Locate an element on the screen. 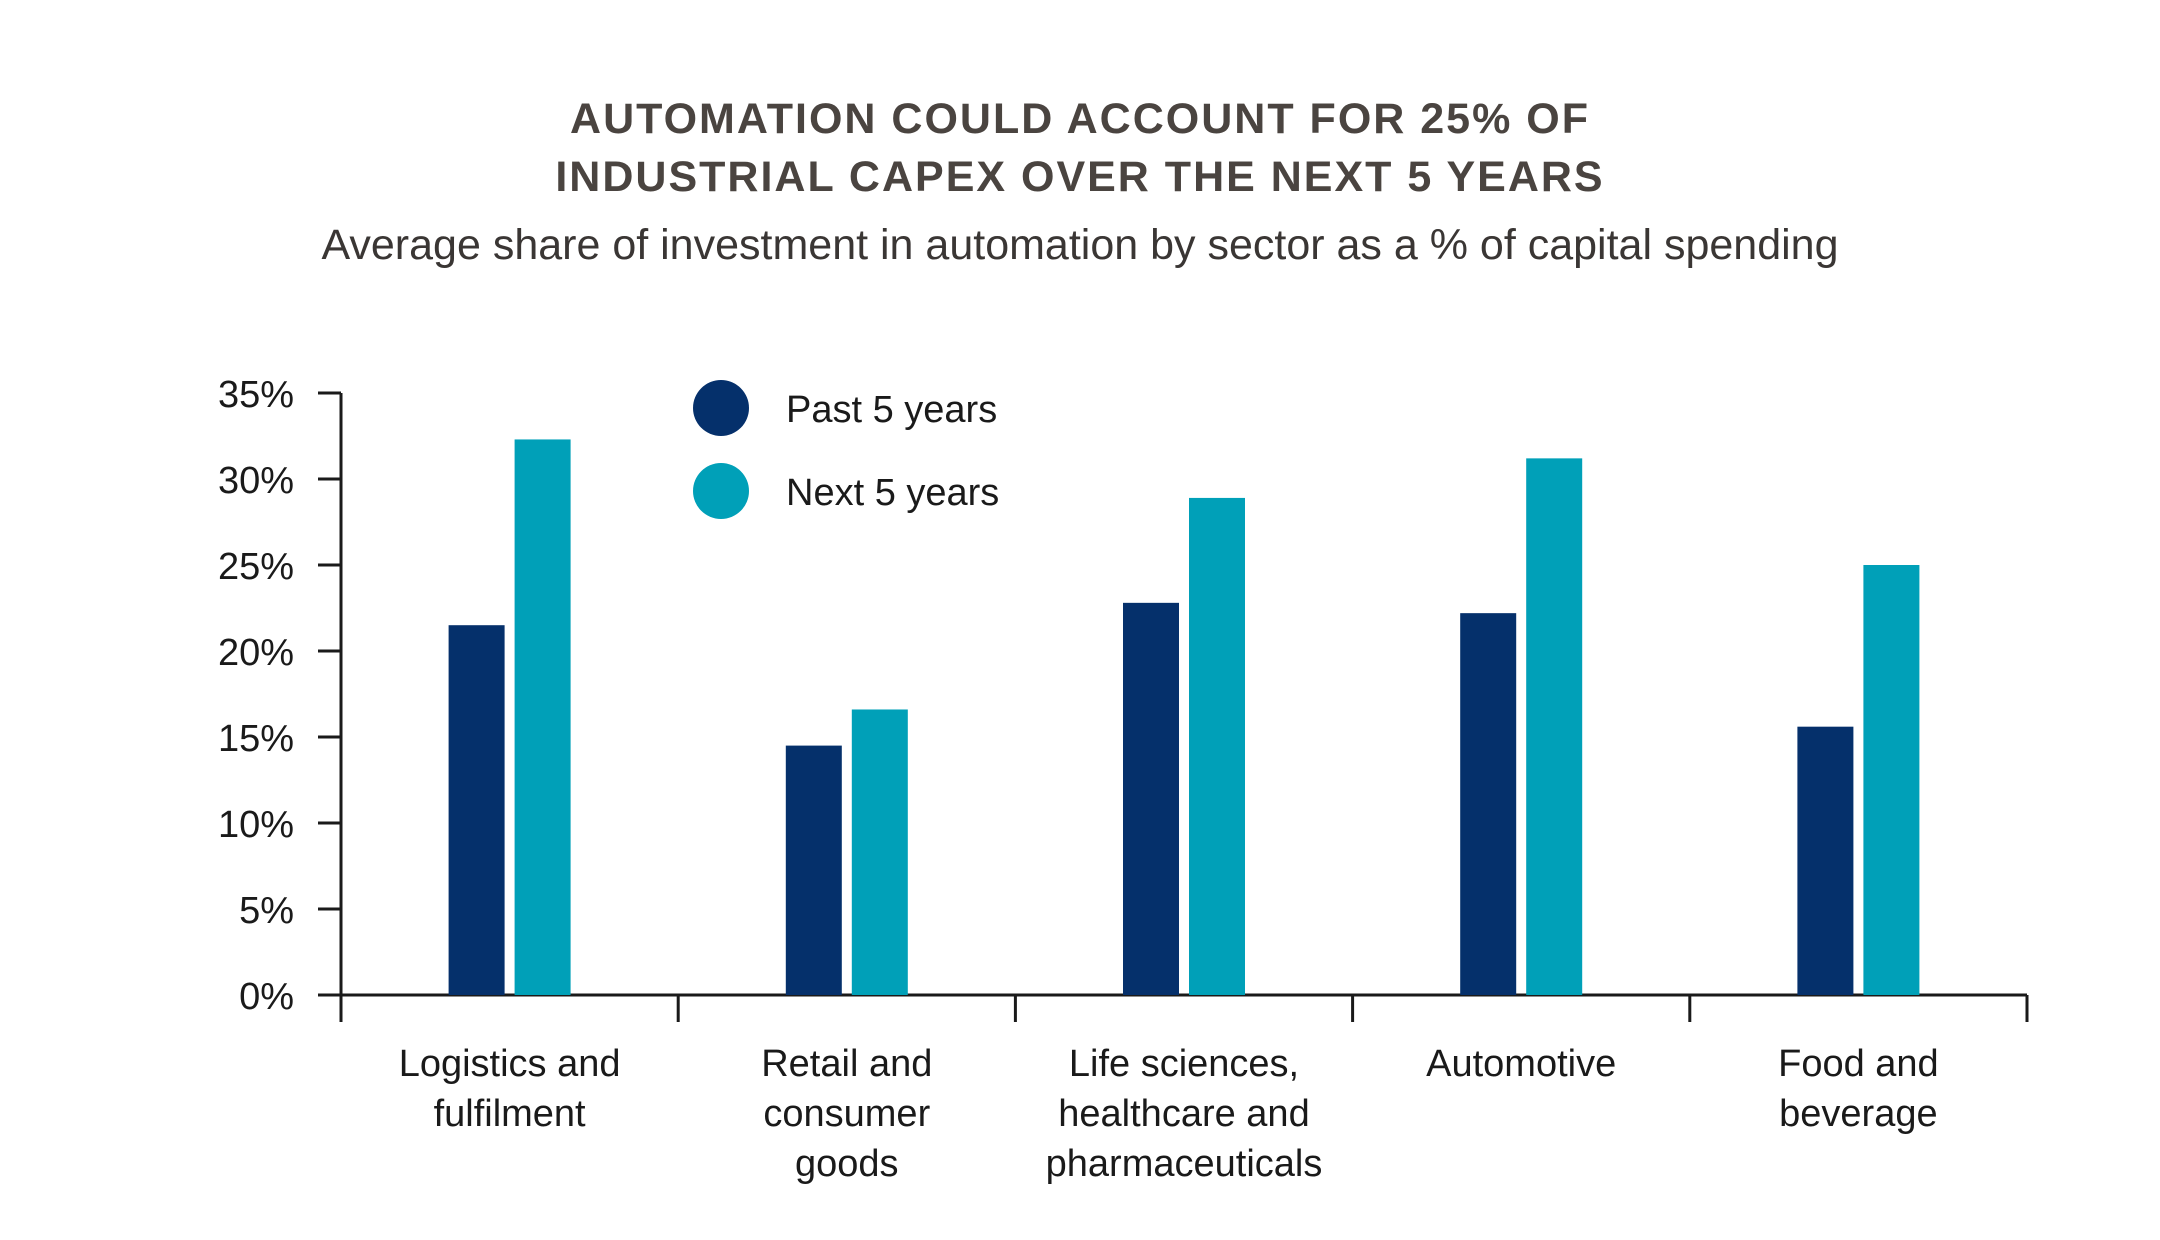  legend-label: Next 5 years is located at coordinates (892, 493).